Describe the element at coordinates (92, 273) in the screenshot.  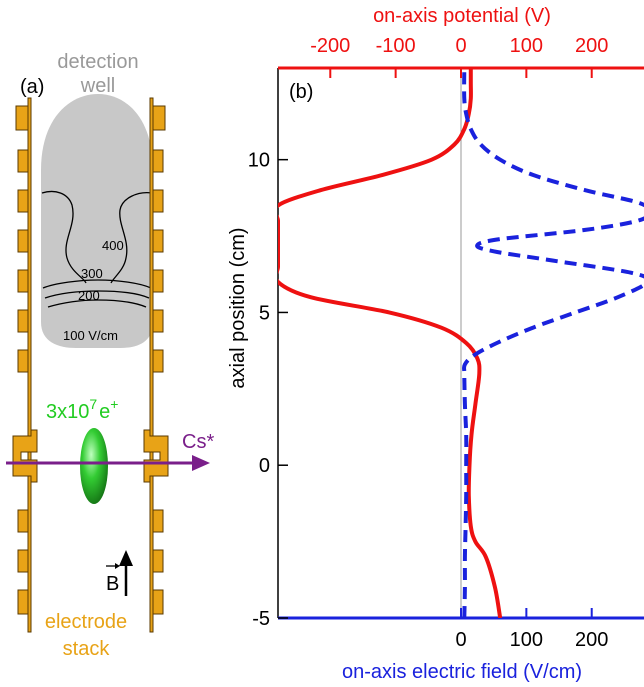
I see `contour-label-300: 300` at that location.